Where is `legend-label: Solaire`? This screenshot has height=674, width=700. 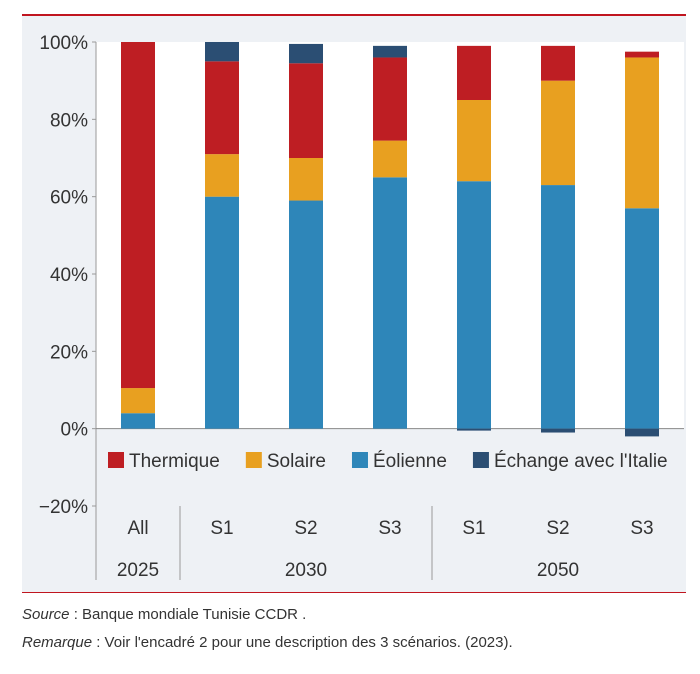 legend-label: Solaire is located at coordinates (296, 461).